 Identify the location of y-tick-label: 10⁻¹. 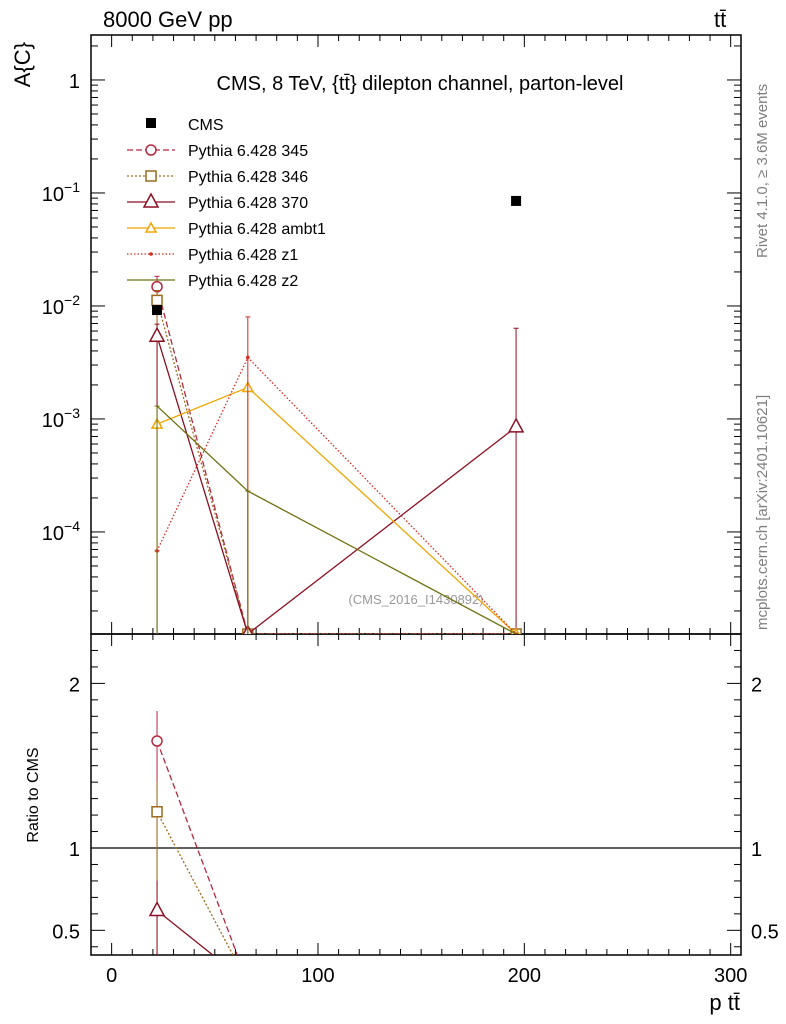
(61, 192).